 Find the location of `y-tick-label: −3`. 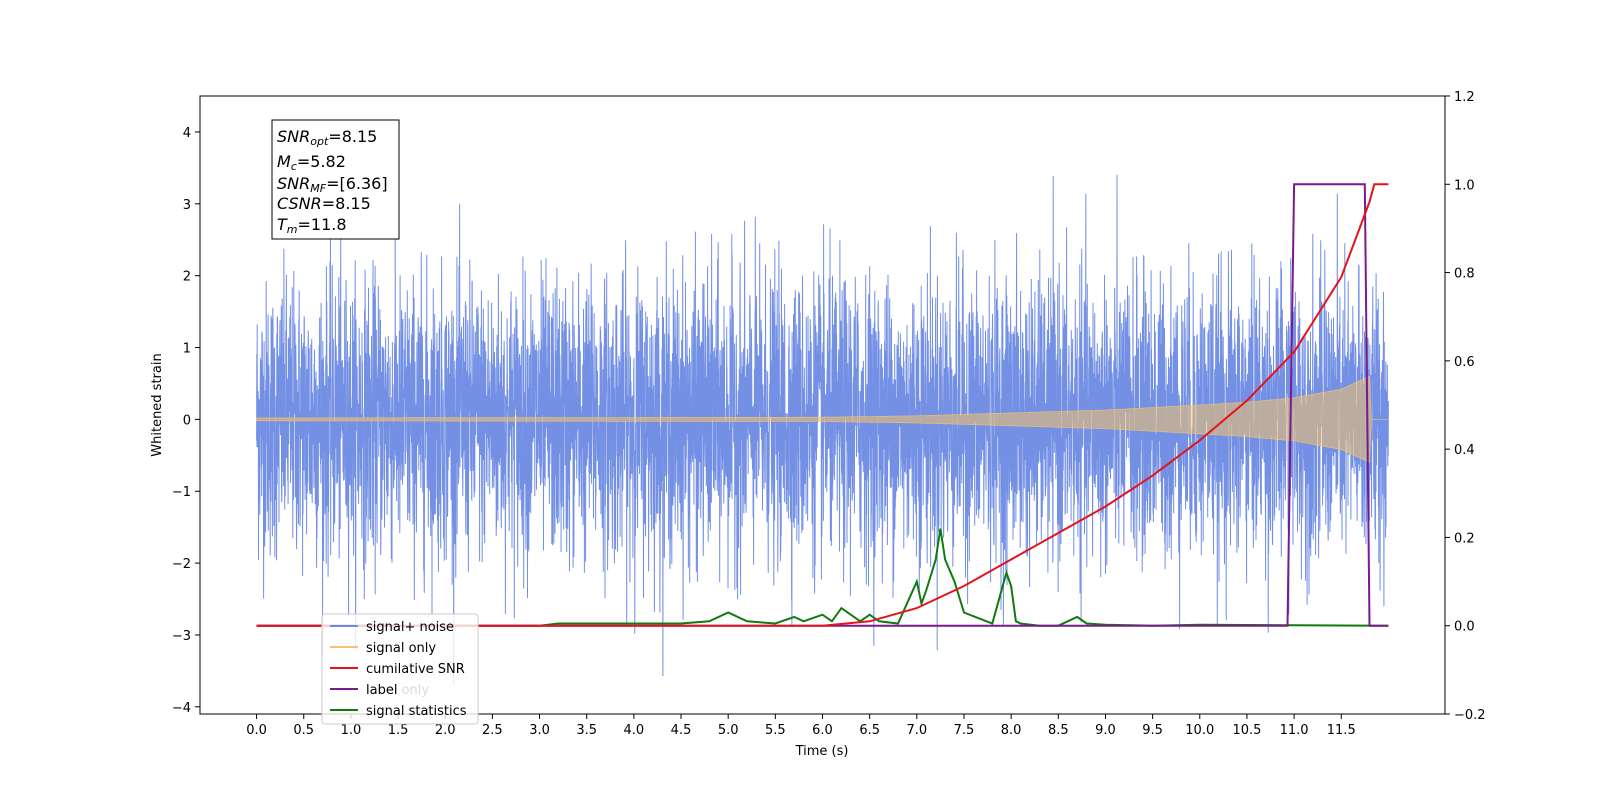

y-tick-label: −3 is located at coordinates (181, 636).